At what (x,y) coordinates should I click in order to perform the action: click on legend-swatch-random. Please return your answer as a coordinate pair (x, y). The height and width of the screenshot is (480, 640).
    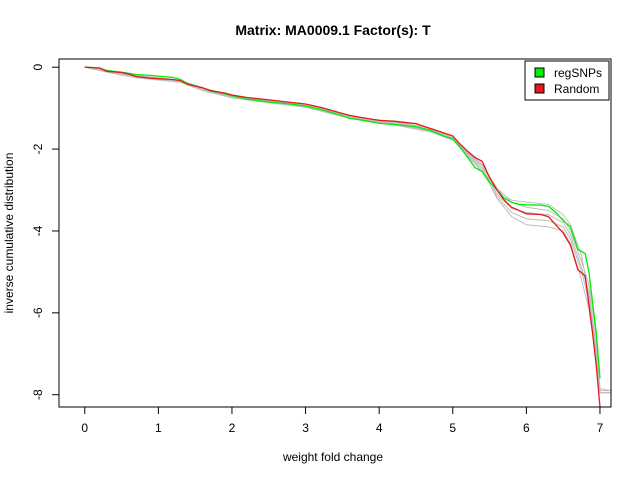
    Looking at the image, I should click on (539, 88).